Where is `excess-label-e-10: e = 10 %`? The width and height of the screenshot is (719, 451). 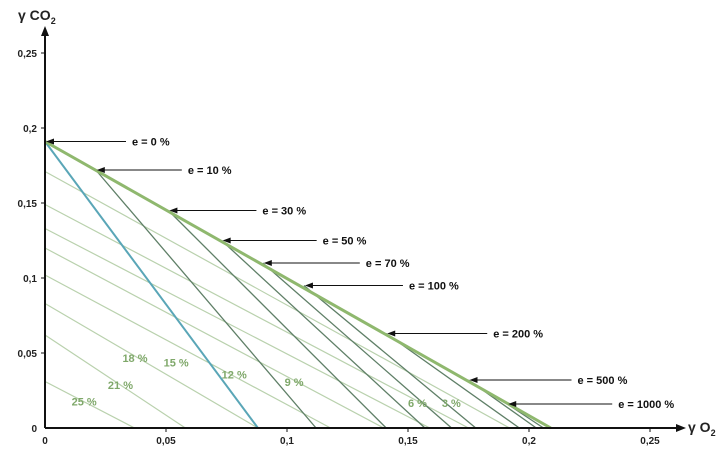 excess-label-e-10: e = 10 % is located at coordinates (210, 171).